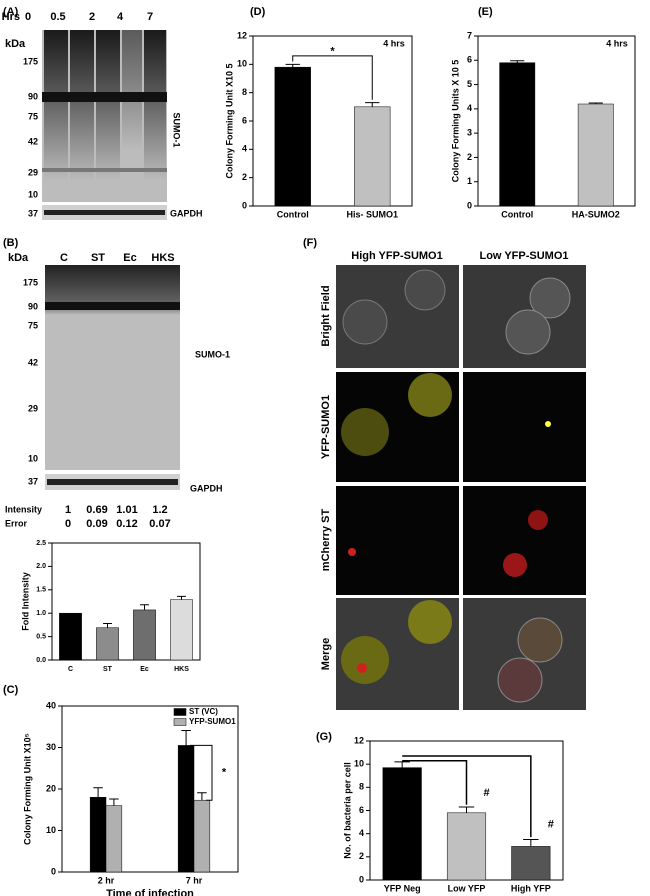  I want to click on intensity-value: 1, so click(68, 510).